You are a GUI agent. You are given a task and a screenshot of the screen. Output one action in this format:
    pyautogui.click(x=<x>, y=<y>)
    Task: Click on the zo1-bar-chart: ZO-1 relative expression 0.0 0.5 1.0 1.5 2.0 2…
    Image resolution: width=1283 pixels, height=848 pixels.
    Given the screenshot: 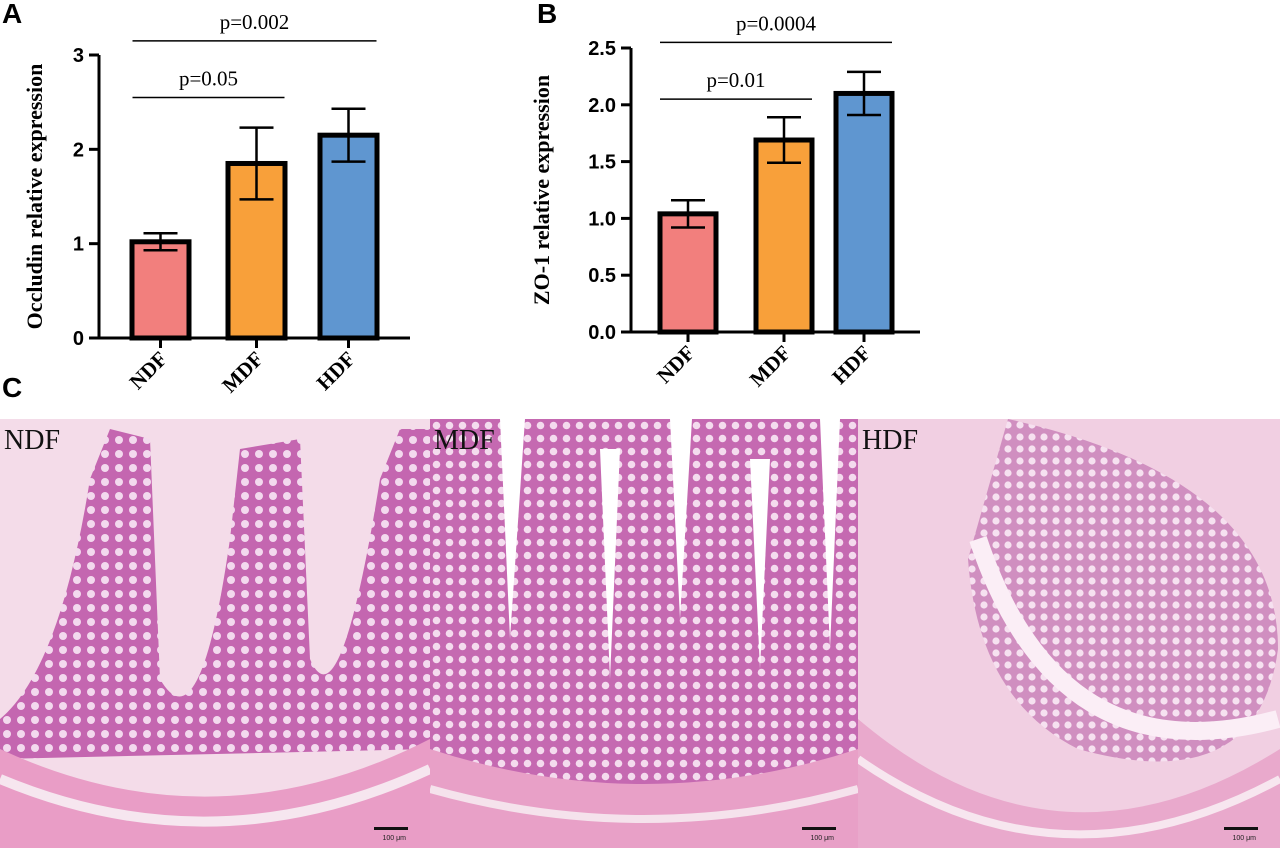 What is the action you would take?
    pyautogui.click(x=724, y=201)
    